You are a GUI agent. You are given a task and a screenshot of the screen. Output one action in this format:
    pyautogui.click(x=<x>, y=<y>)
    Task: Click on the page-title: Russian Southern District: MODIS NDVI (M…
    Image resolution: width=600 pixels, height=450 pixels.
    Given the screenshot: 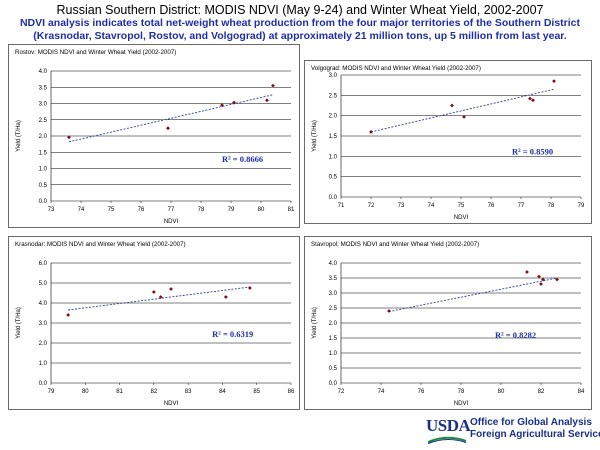 What is the action you would take?
    pyautogui.click(x=300, y=10)
    